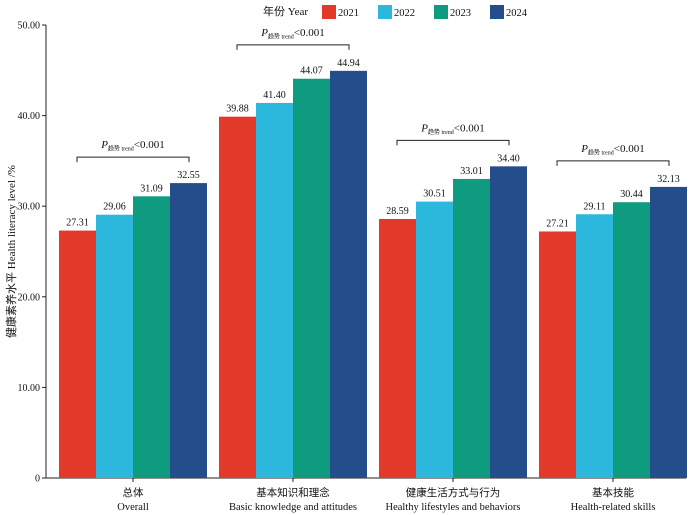 The width and height of the screenshot is (700, 515). I want to click on x-tick-label-zh: 总体, so click(133, 492).